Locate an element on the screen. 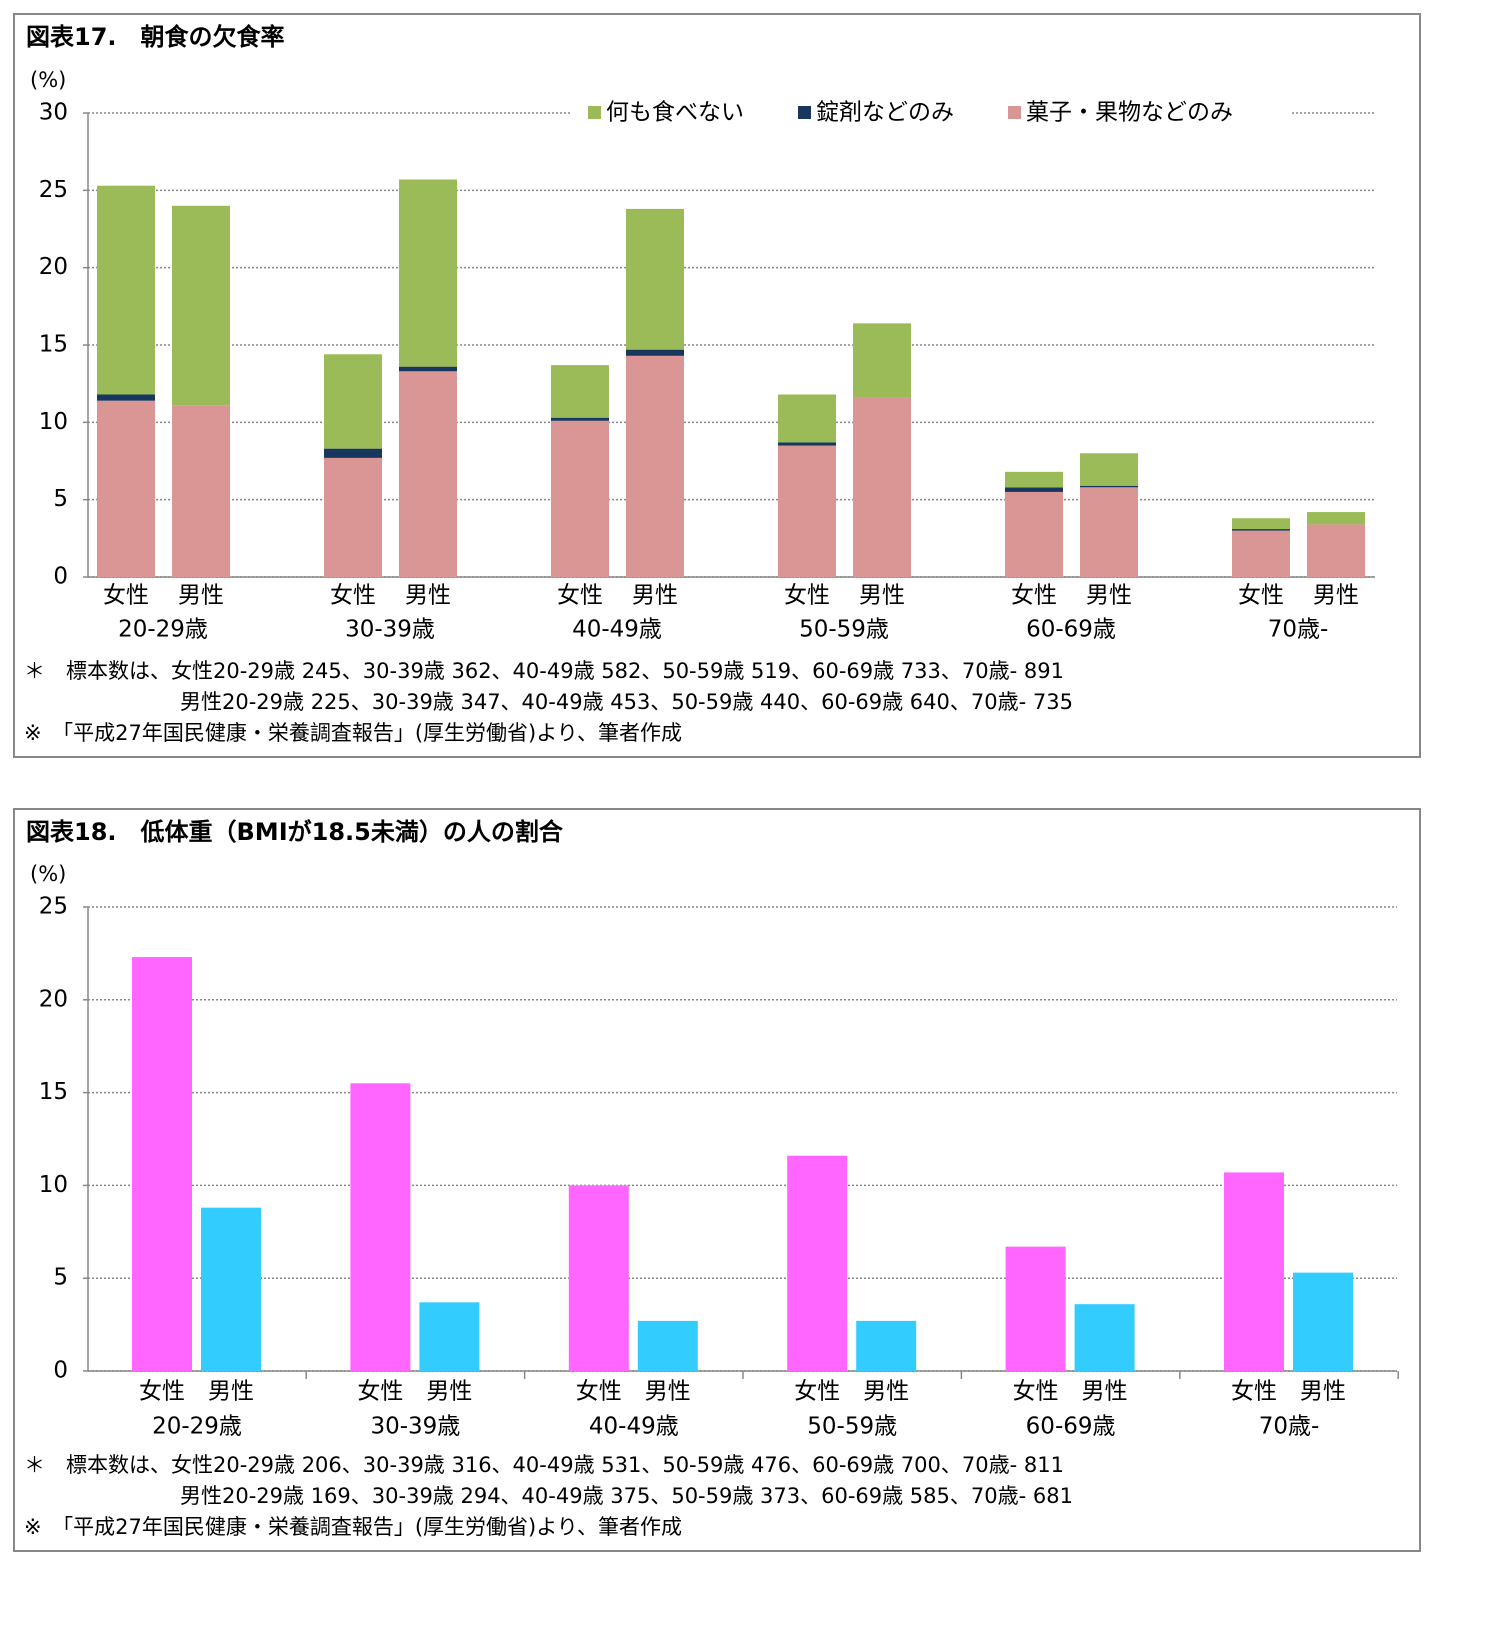  y-tick-label: 30 is located at coordinates (53, 113).